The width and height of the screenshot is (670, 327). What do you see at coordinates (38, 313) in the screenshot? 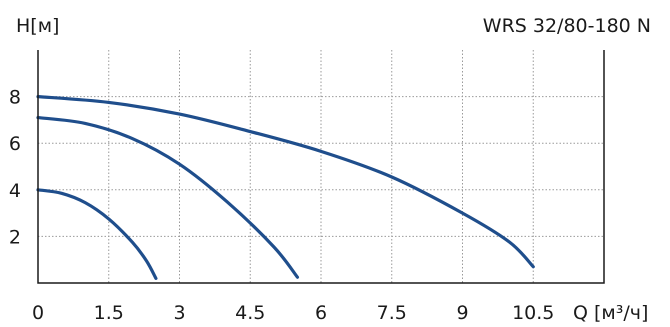
I see `x-tick-label: 0` at bounding box center [38, 313].